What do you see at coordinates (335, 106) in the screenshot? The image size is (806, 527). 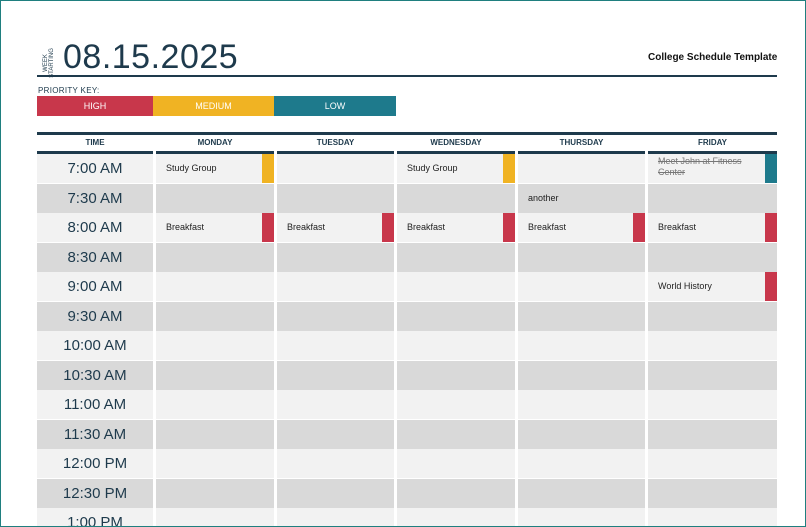 I see `priority-key-2: LOW` at bounding box center [335, 106].